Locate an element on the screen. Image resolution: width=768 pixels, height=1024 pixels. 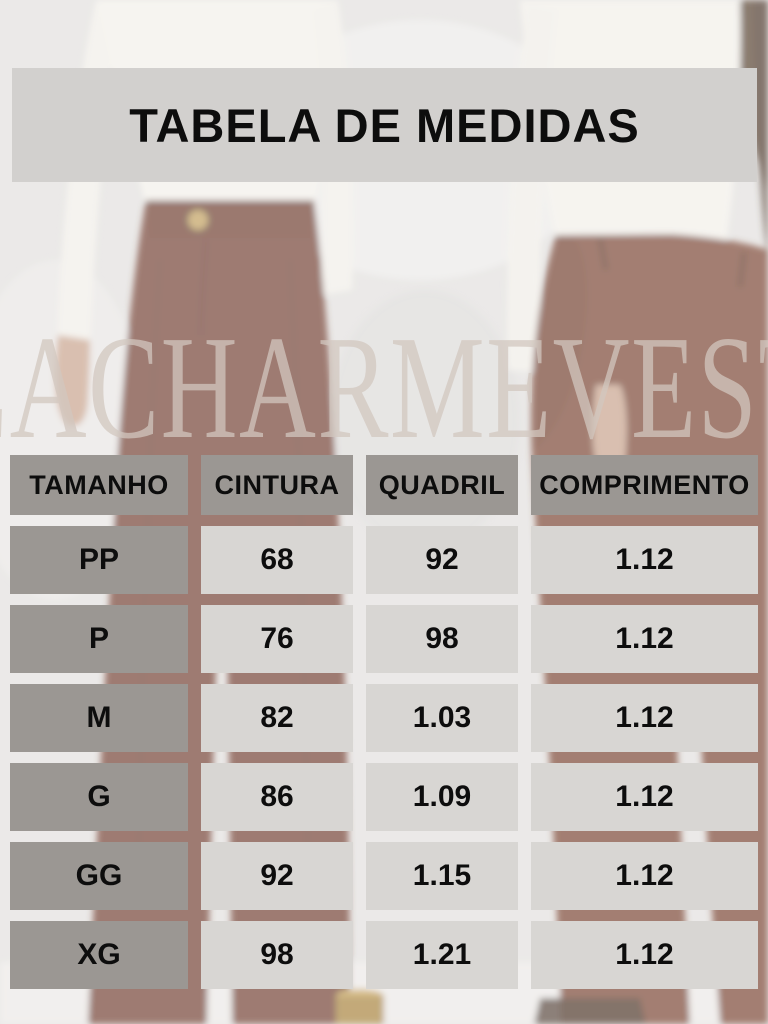
cell-size: M is located at coordinates (99, 718).